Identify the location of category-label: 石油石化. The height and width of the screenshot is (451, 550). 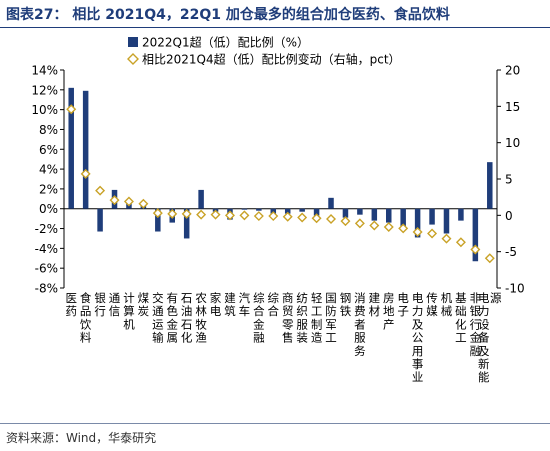
(187, 318).